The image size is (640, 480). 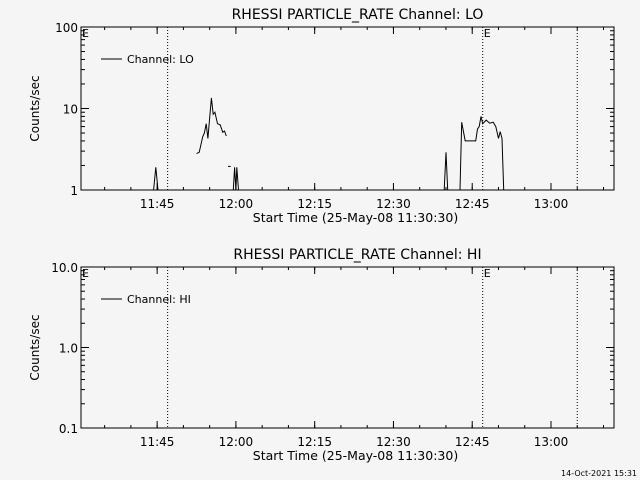 What do you see at coordinates (66, 28) in the screenshot?
I see `y-tick-label: 100` at bounding box center [66, 28].